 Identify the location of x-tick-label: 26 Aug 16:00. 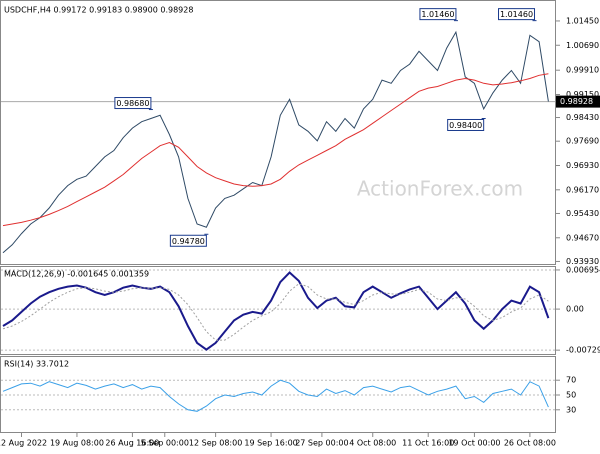
(132, 443).